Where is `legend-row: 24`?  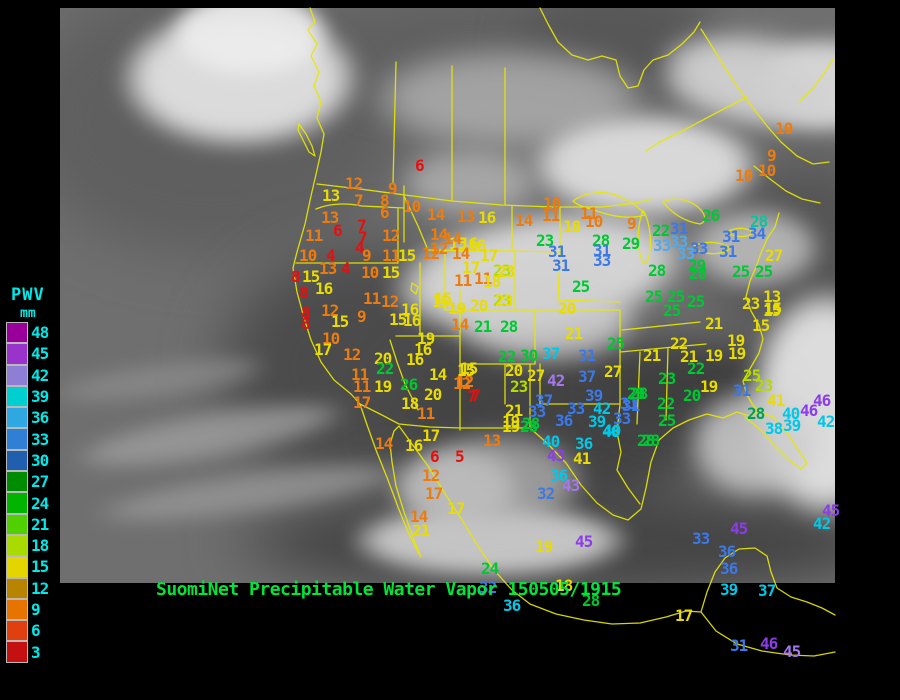
legend-row: 24 is located at coordinates (35, 503).